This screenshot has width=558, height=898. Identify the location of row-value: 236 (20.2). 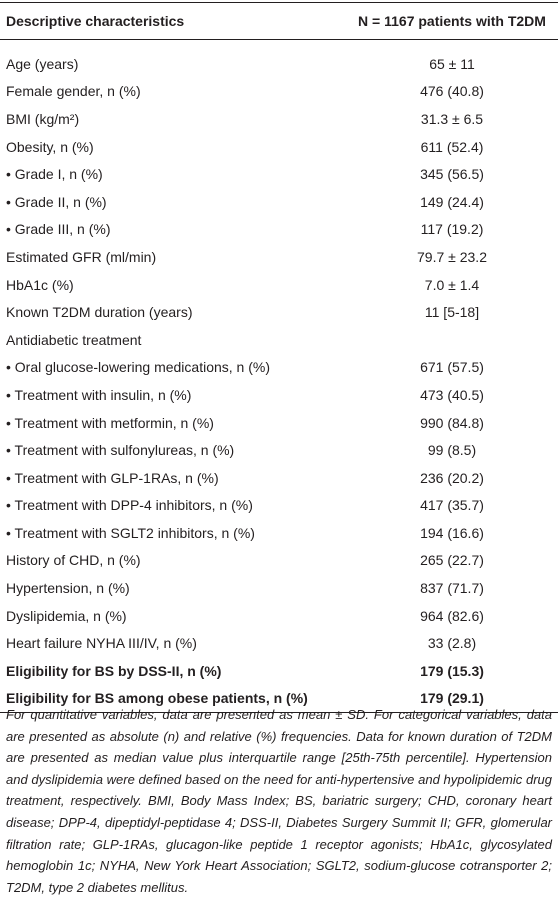
(452, 477).